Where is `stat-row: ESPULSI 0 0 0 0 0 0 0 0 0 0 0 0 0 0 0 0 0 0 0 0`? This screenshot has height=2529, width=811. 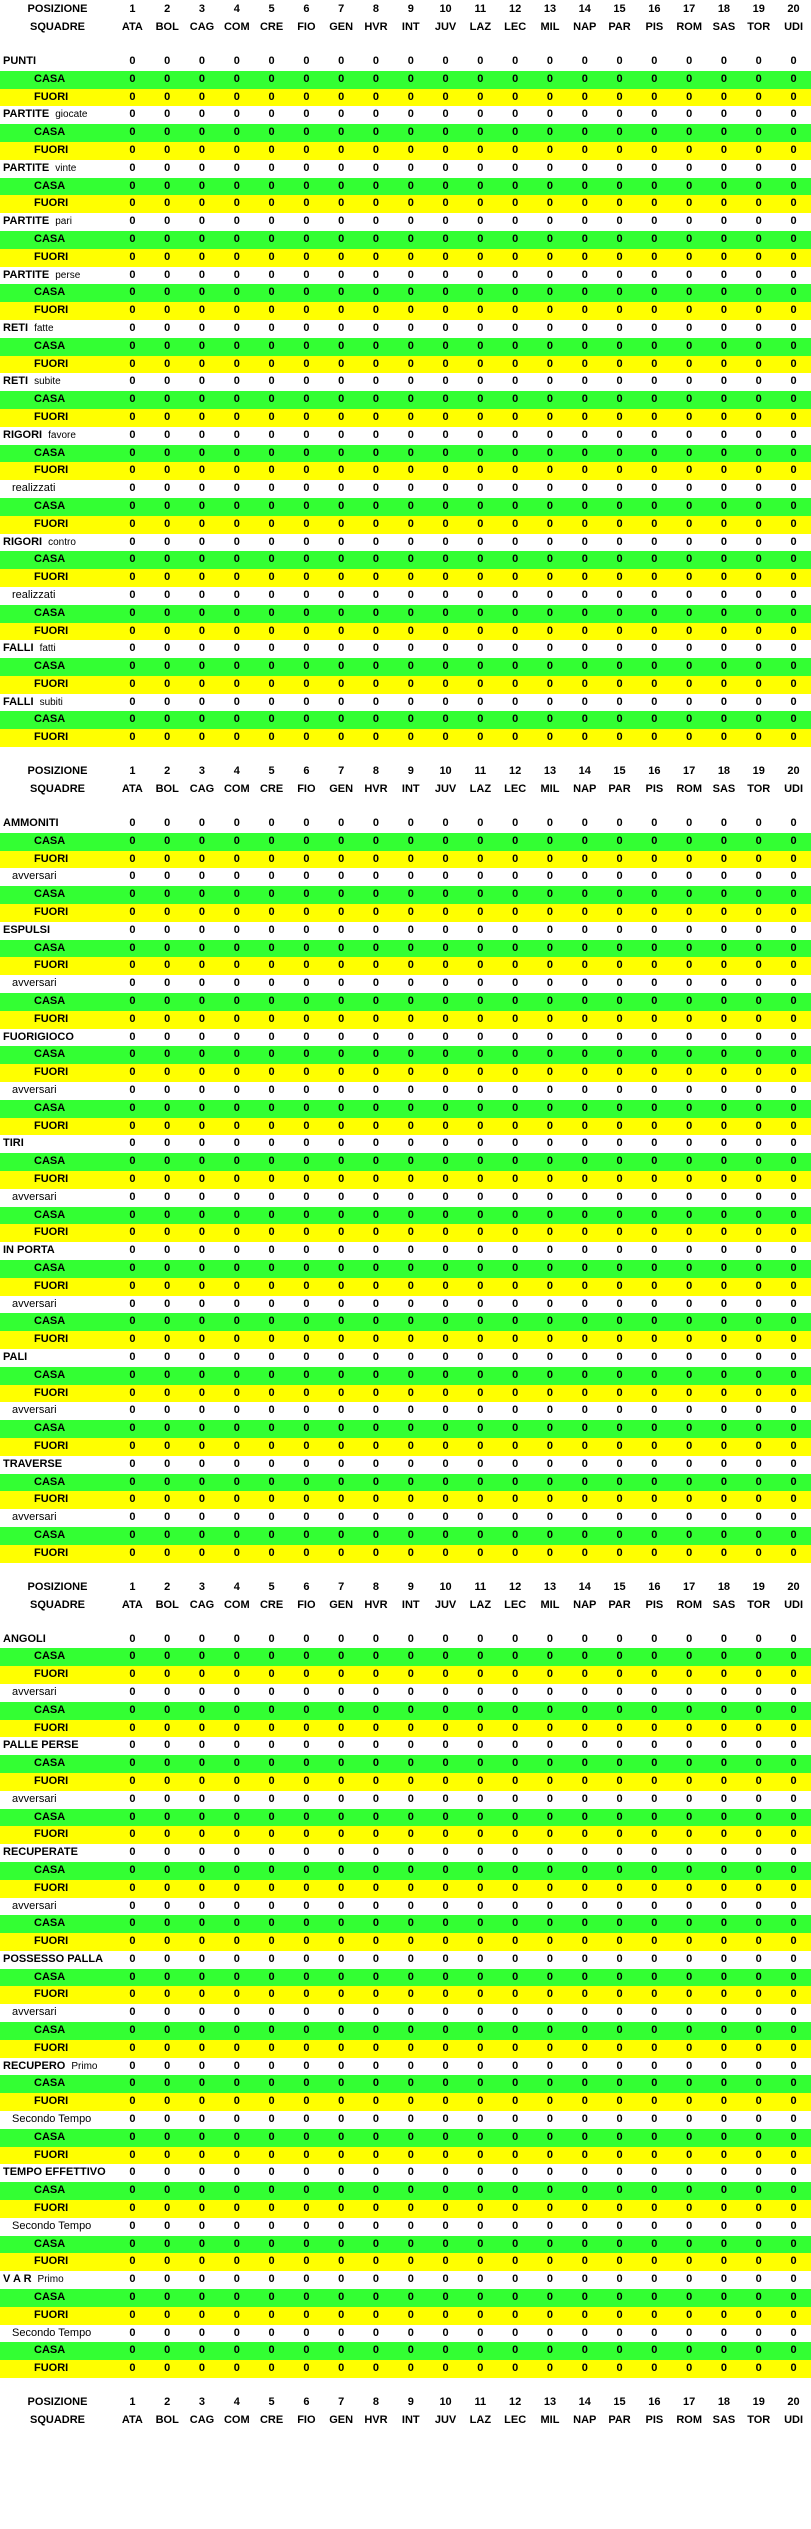 stat-row: ESPULSI 0 0 0 0 0 0 0 0 0 0 0 0 0 0 0 0 0 0 0 0 is located at coordinates (405, 930).